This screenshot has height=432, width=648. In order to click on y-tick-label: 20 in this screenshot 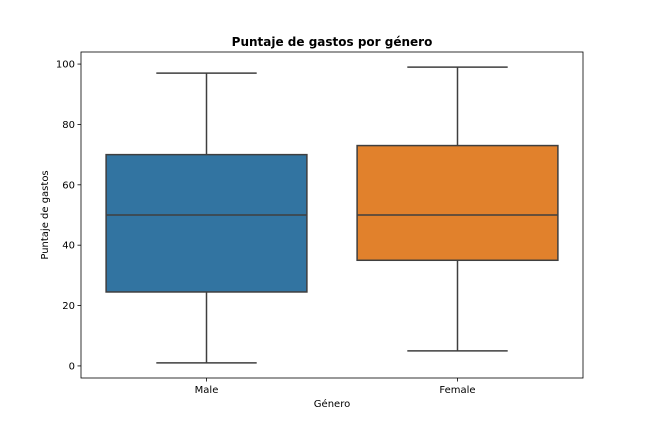, I will do `click(68, 306)`.